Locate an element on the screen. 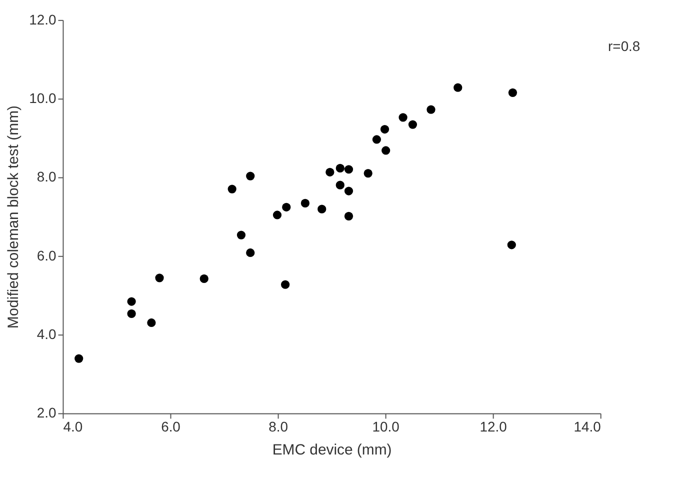 The height and width of the screenshot is (490, 680). y-tick-label: 8.0 is located at coordinates (46, 176).